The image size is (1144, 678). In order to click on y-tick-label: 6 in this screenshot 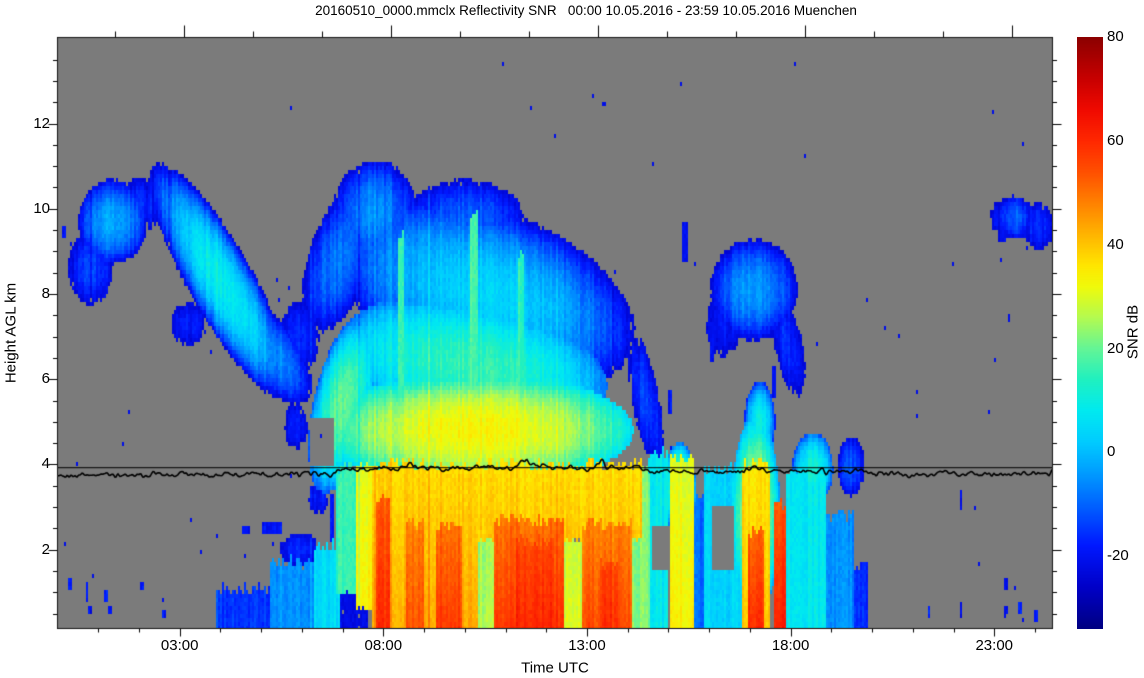, I will do `click(45, 379)`.